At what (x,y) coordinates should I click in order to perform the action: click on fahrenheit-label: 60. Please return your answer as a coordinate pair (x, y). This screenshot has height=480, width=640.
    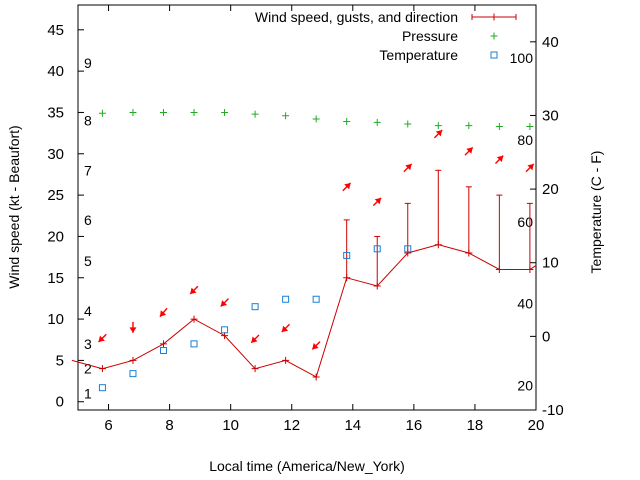
    Looking at the image, I should click on (525, 222).